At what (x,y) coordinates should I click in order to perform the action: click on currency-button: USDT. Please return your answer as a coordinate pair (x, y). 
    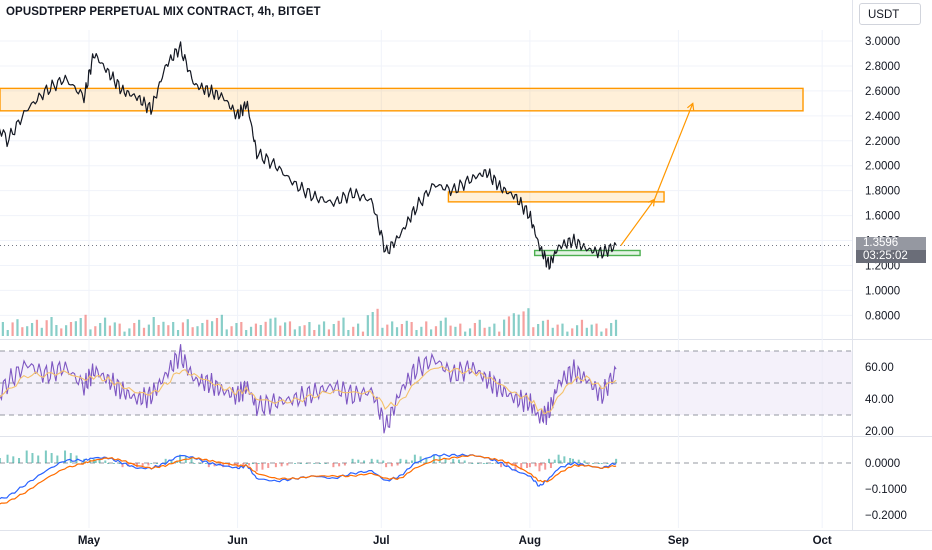
    Looking at the image, I should click on (890, 14).